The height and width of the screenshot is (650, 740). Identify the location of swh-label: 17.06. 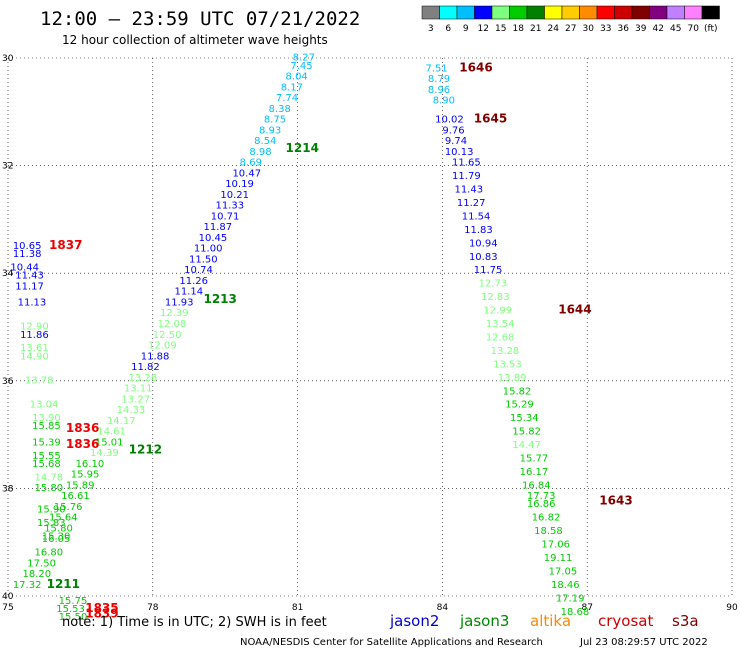
(555, 545).